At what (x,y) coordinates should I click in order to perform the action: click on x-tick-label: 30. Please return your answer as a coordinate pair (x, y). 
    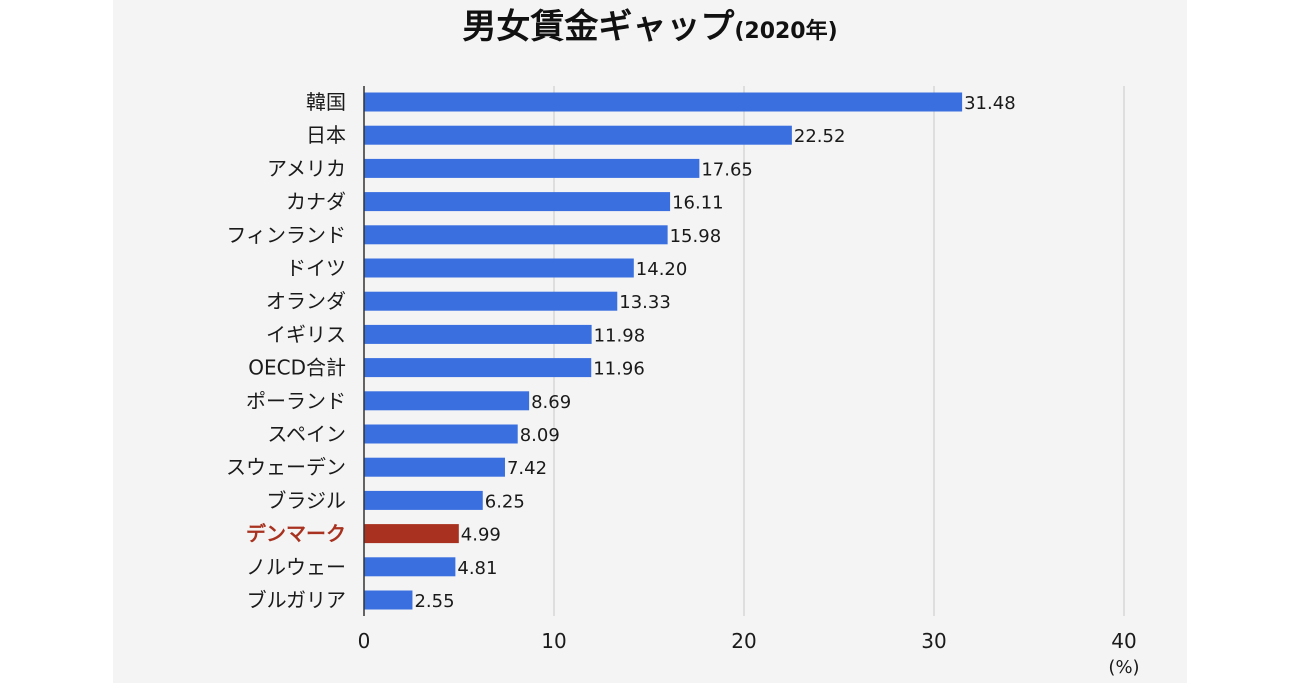
    Looking at the image, I should click on (933, 641).